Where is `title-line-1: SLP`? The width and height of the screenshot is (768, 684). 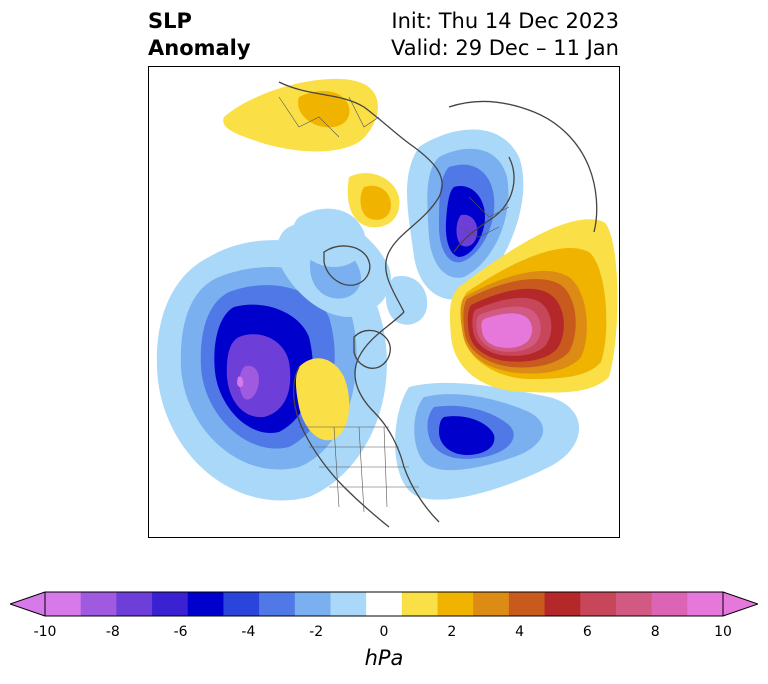
title-line-1: SLP is located at coordinates (170, 21).